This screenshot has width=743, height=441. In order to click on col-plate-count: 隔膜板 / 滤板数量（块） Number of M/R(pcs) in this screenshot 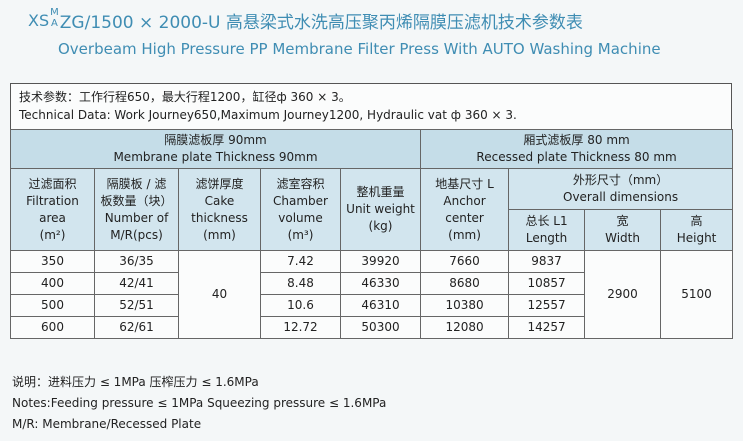, I will do `click(136, 209)`.